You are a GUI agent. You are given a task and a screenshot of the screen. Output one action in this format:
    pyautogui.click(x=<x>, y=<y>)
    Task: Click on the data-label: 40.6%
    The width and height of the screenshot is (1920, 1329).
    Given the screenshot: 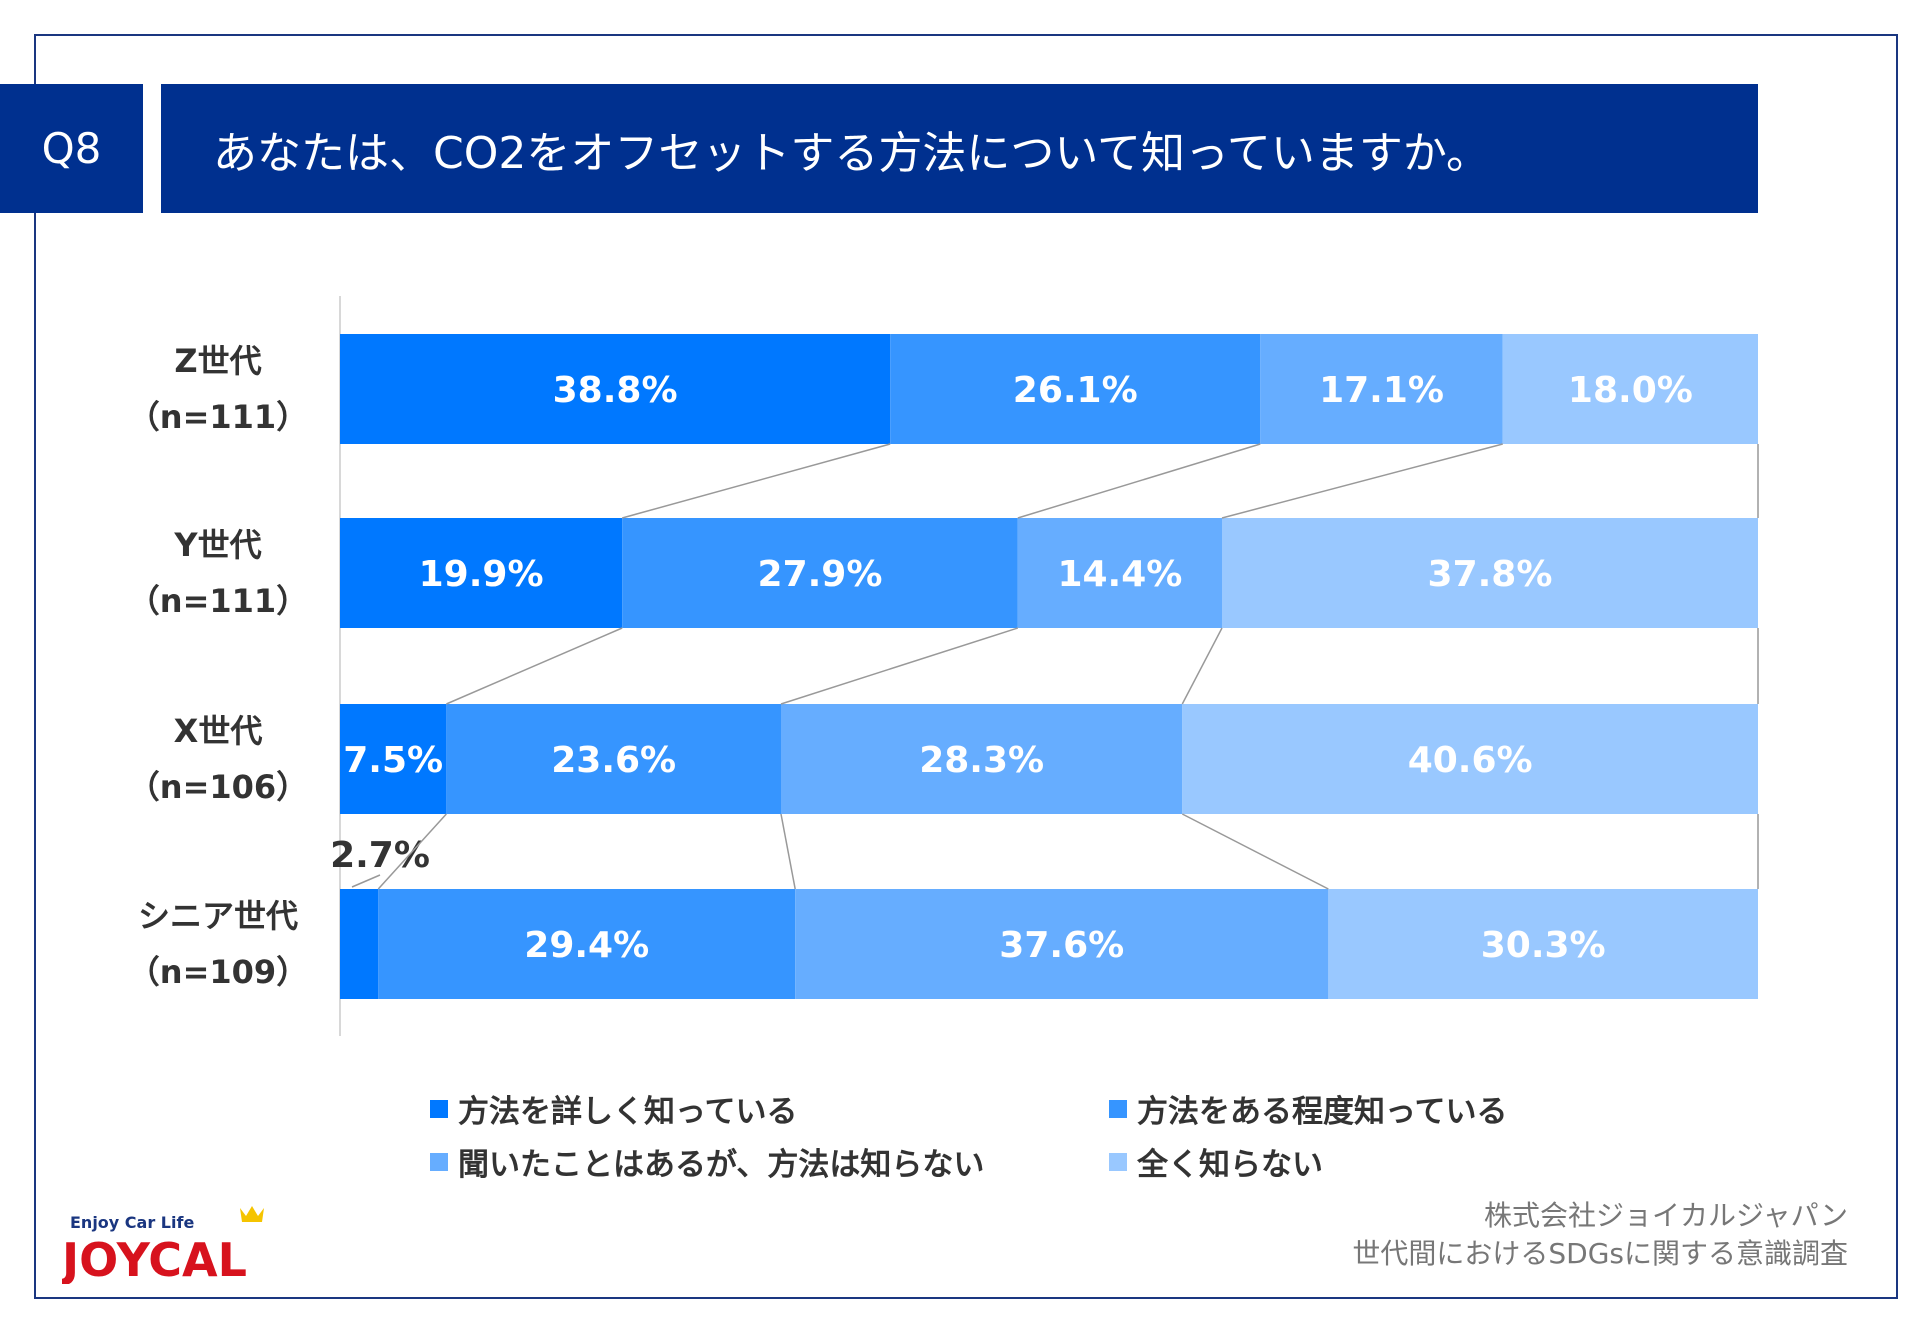 What is the action you would take?
    pyautogui.click(x=1470, y=760)
    